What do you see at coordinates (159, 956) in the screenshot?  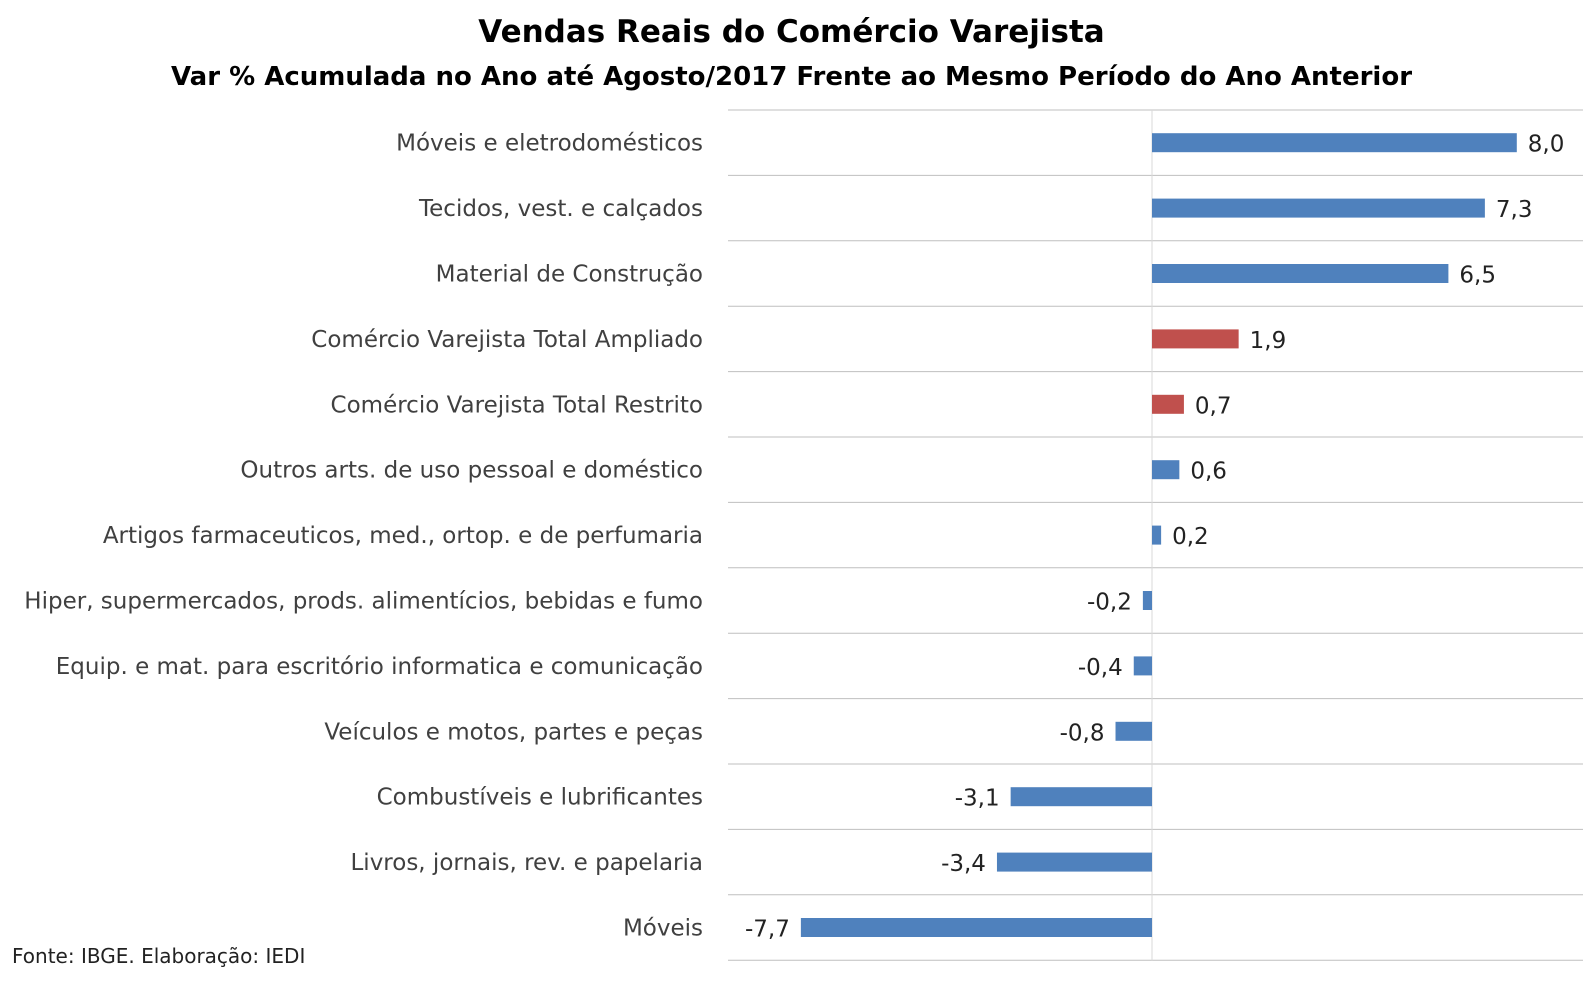 I see `source-note: Fonte: IBGE. Elaboração: IEDI` at bounding box center [159, 956].